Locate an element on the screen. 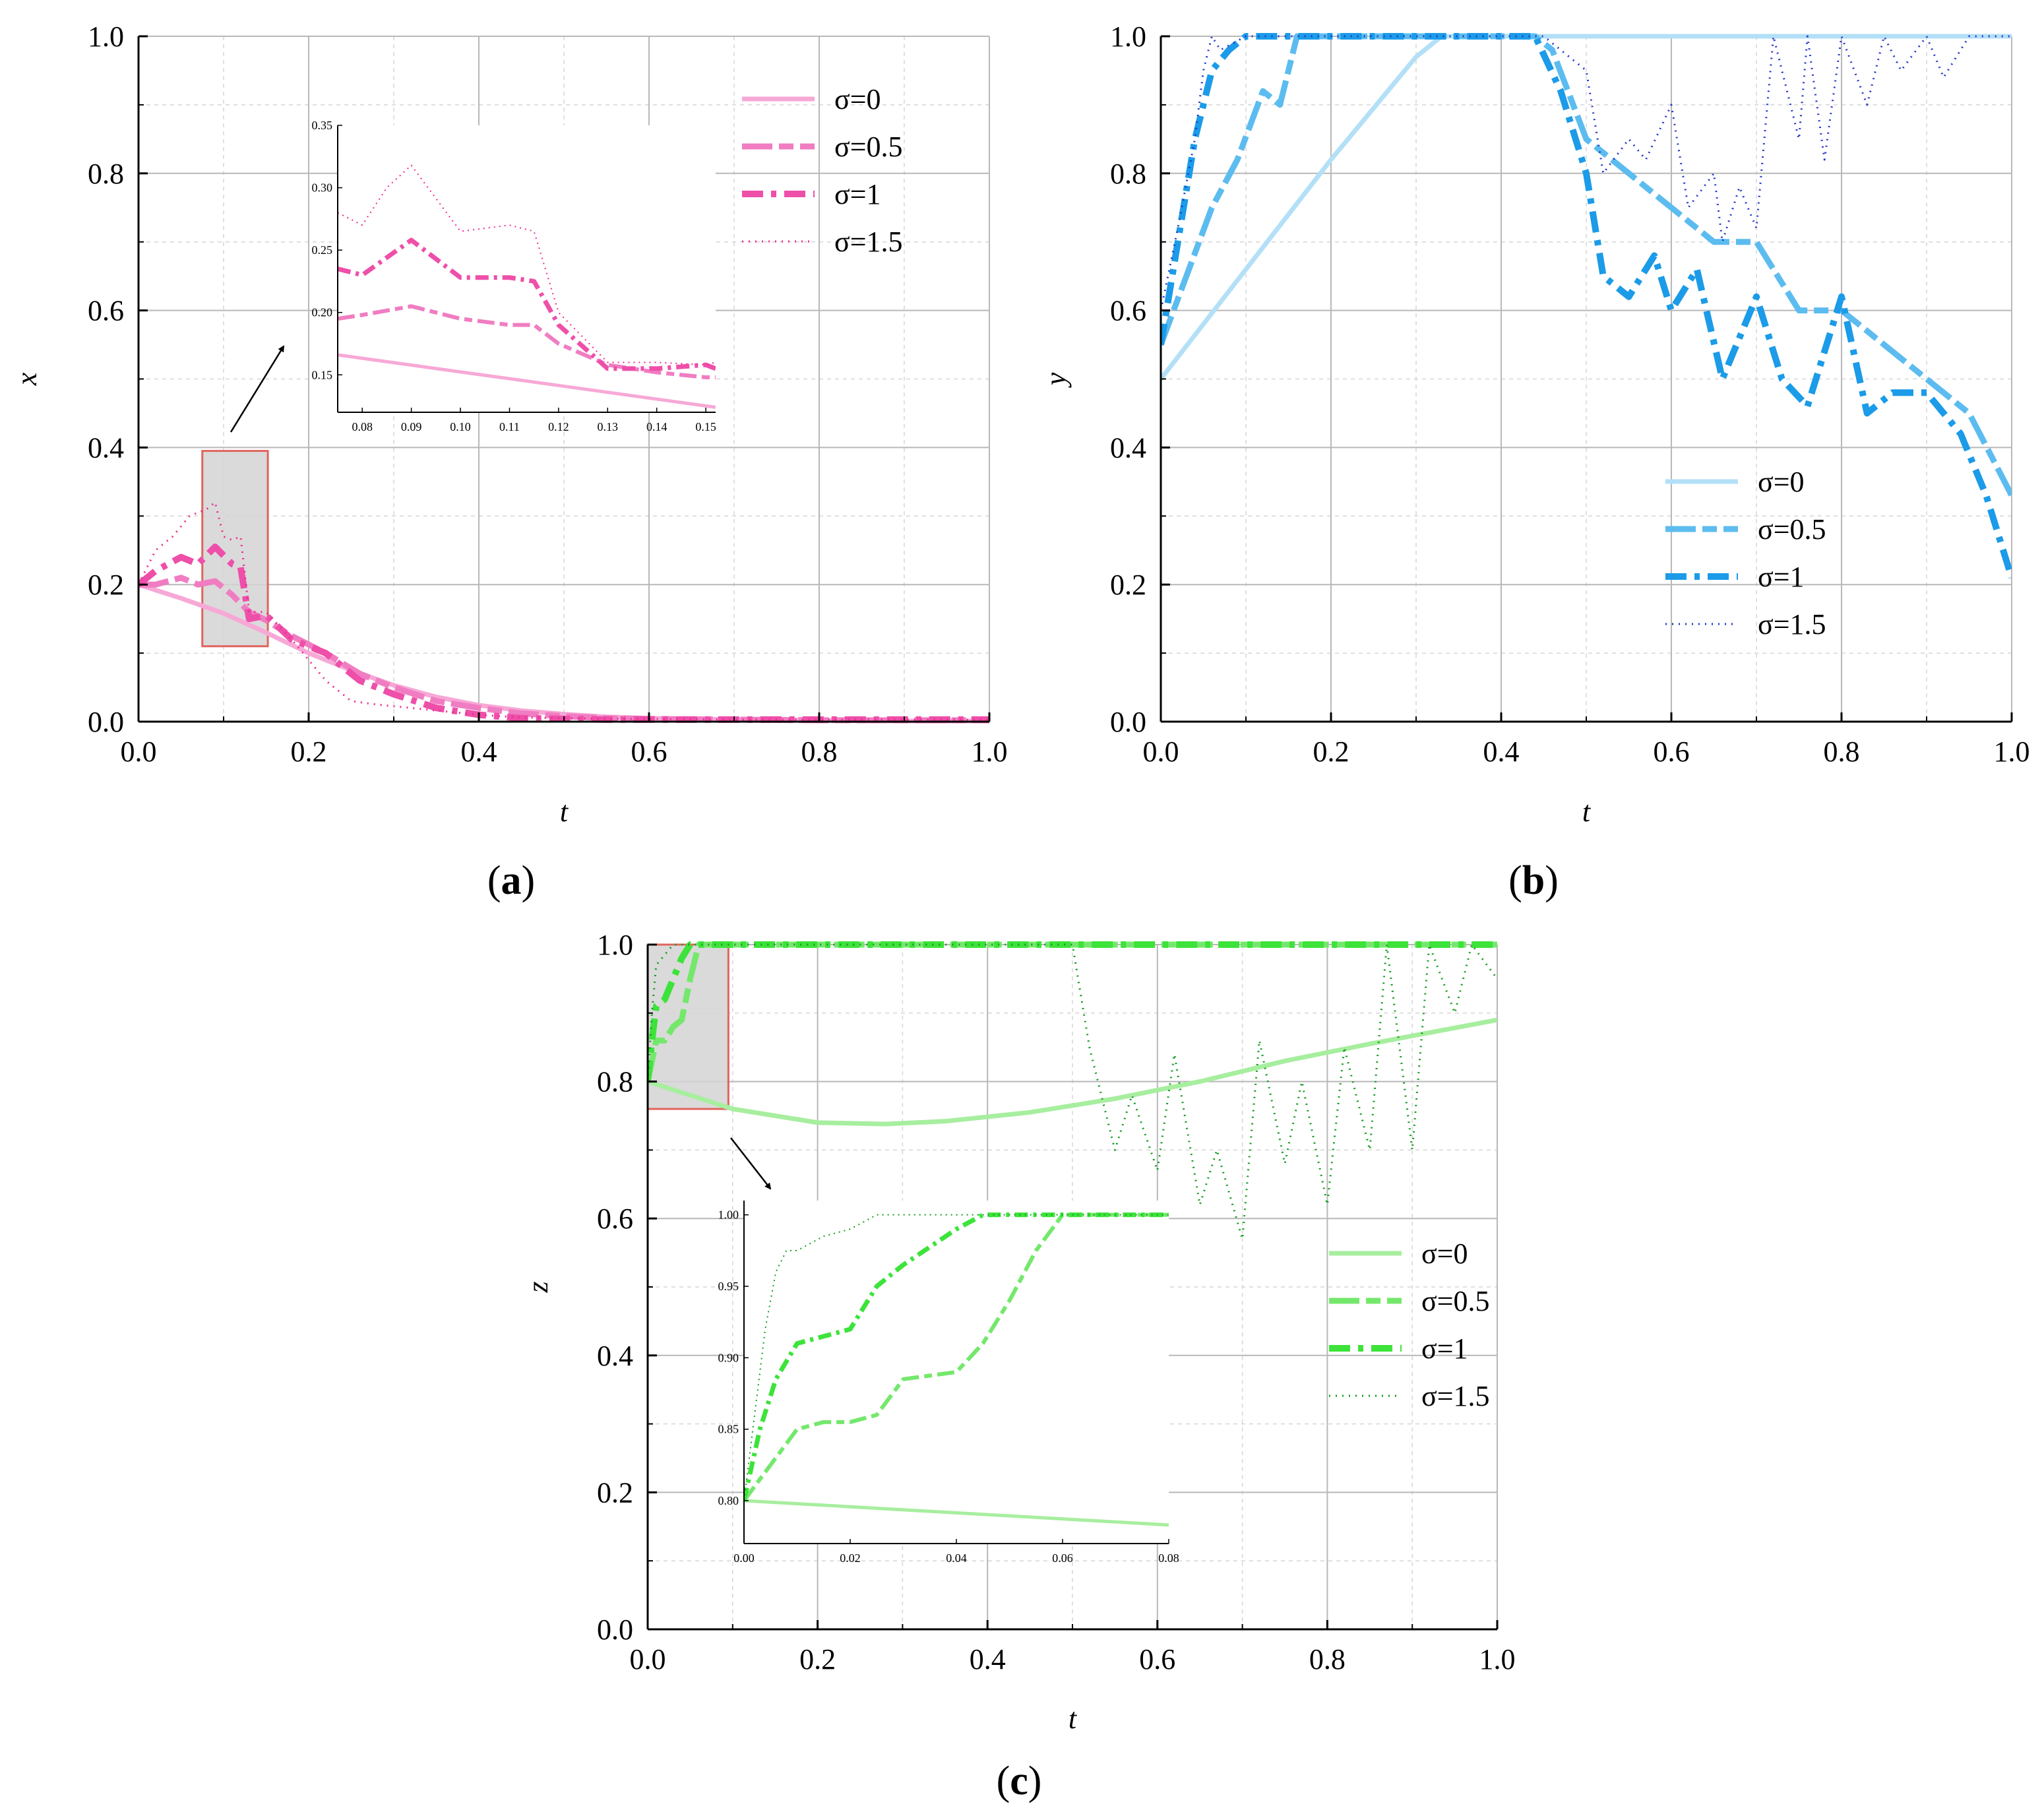 The height and width of the screenshot is (1814, 2044). inset-y-tick-label: 0.25 is located at coordinates (322, 250).